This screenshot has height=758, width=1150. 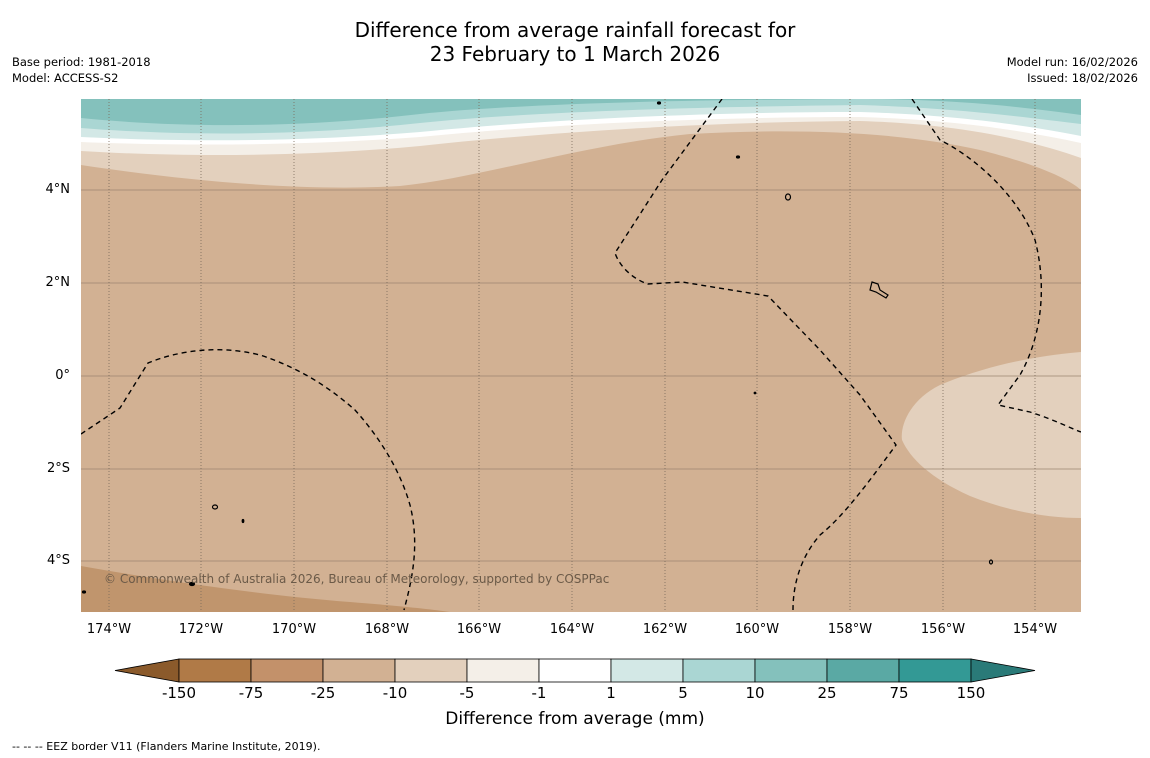 I want to click on colorbar-tick: -25, so click(x=323, y=693).